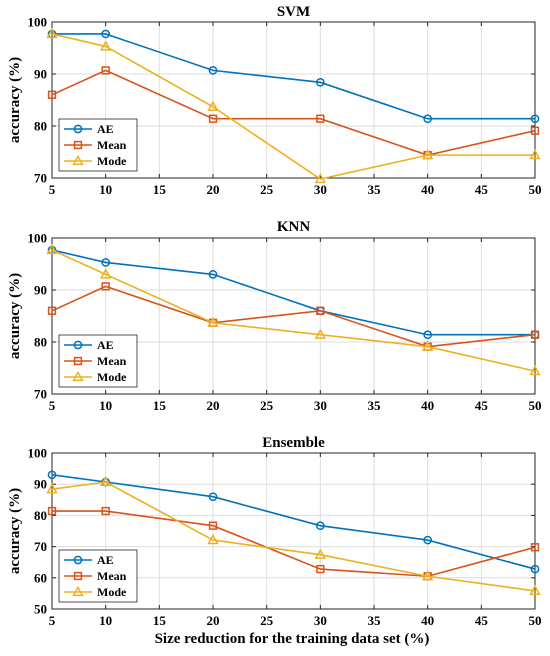  I want to click on series-line-mean, so click(293, 316).